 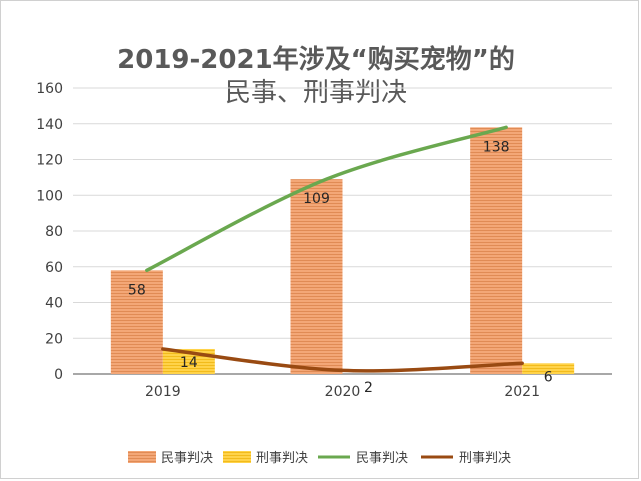 What do you see at coordinates (316, 93) in the screenshot?
I see `chart-title-line-2: 民事、刑事判决` at bounding box center [316, 93].